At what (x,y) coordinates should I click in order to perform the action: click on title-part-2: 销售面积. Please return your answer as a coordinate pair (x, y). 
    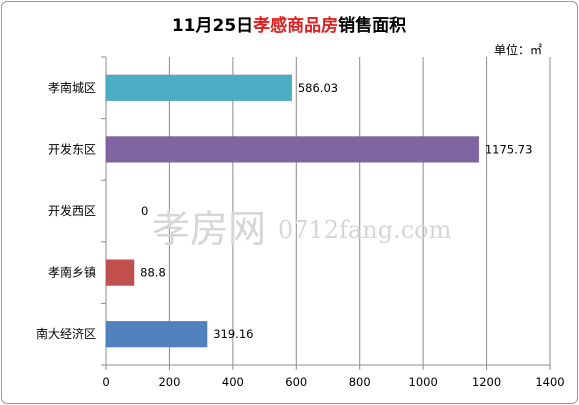
    Looking at the image, I should click on (372, 25).